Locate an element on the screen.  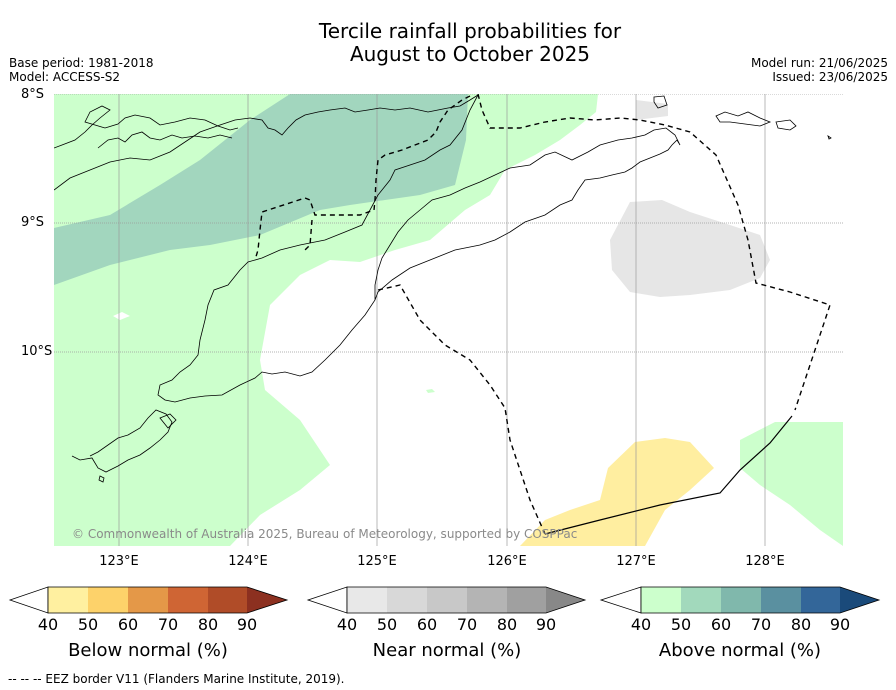
lat-label-8s: 8°S is located at coordinates (33, 94).